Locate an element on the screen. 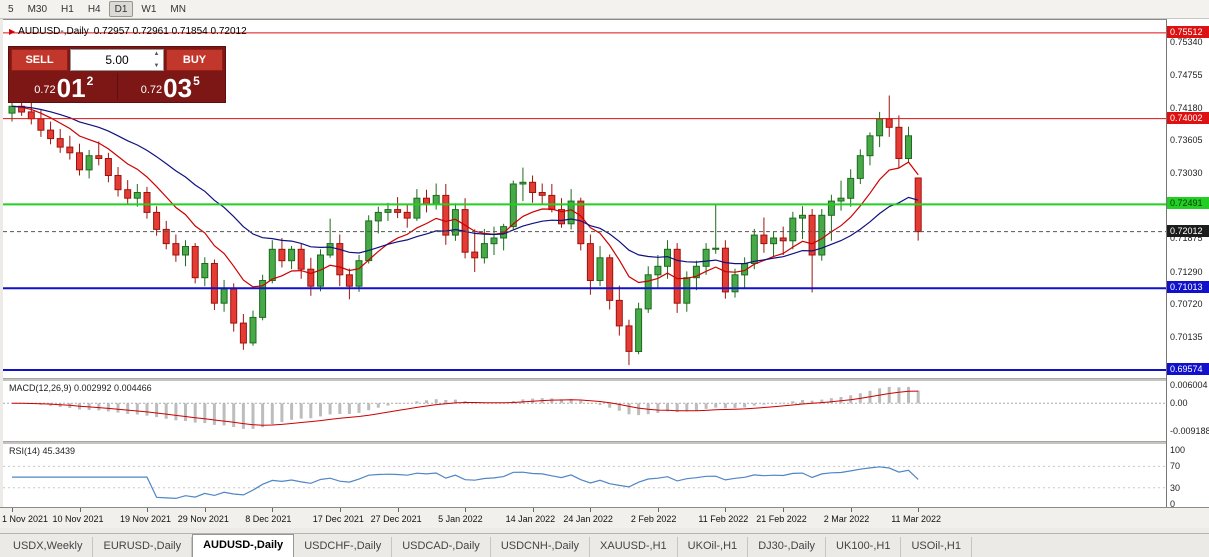  timeframe-5: 5 is located at coordinates (11, 9).